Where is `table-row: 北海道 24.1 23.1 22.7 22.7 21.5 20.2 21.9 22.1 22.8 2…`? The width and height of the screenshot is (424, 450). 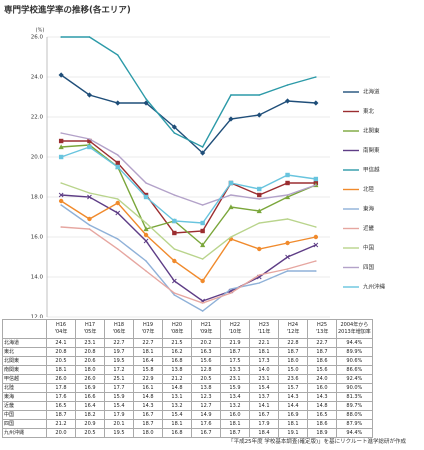 table-row: 北海道 24.1 23.1 22.7 22.7 21.5 20.2 21.9 22.1 22.8 2… is located at coordinates (187, 343).